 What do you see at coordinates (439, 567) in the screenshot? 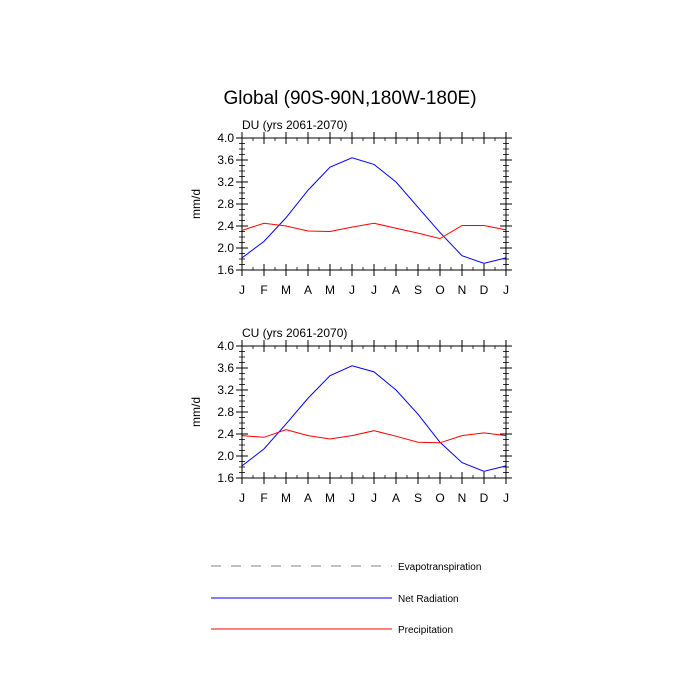
I see `legend-label: Evapotranspiration` at bounding box center [439, 567].